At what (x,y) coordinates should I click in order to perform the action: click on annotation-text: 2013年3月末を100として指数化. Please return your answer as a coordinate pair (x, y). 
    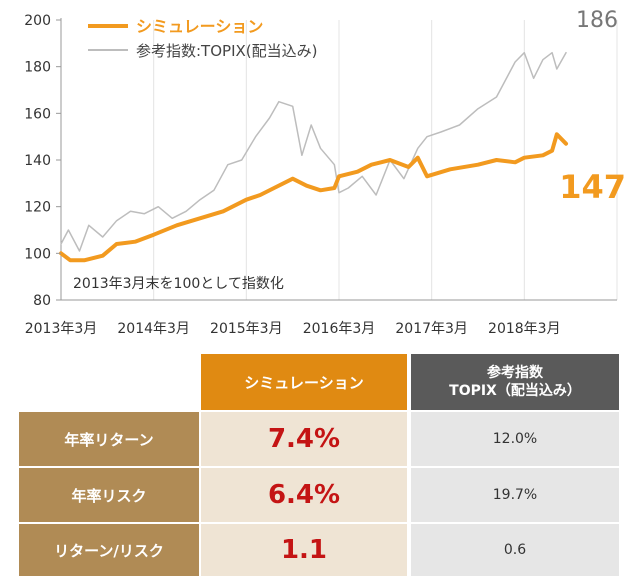
    Looking at the image, I should click on (178, 284).